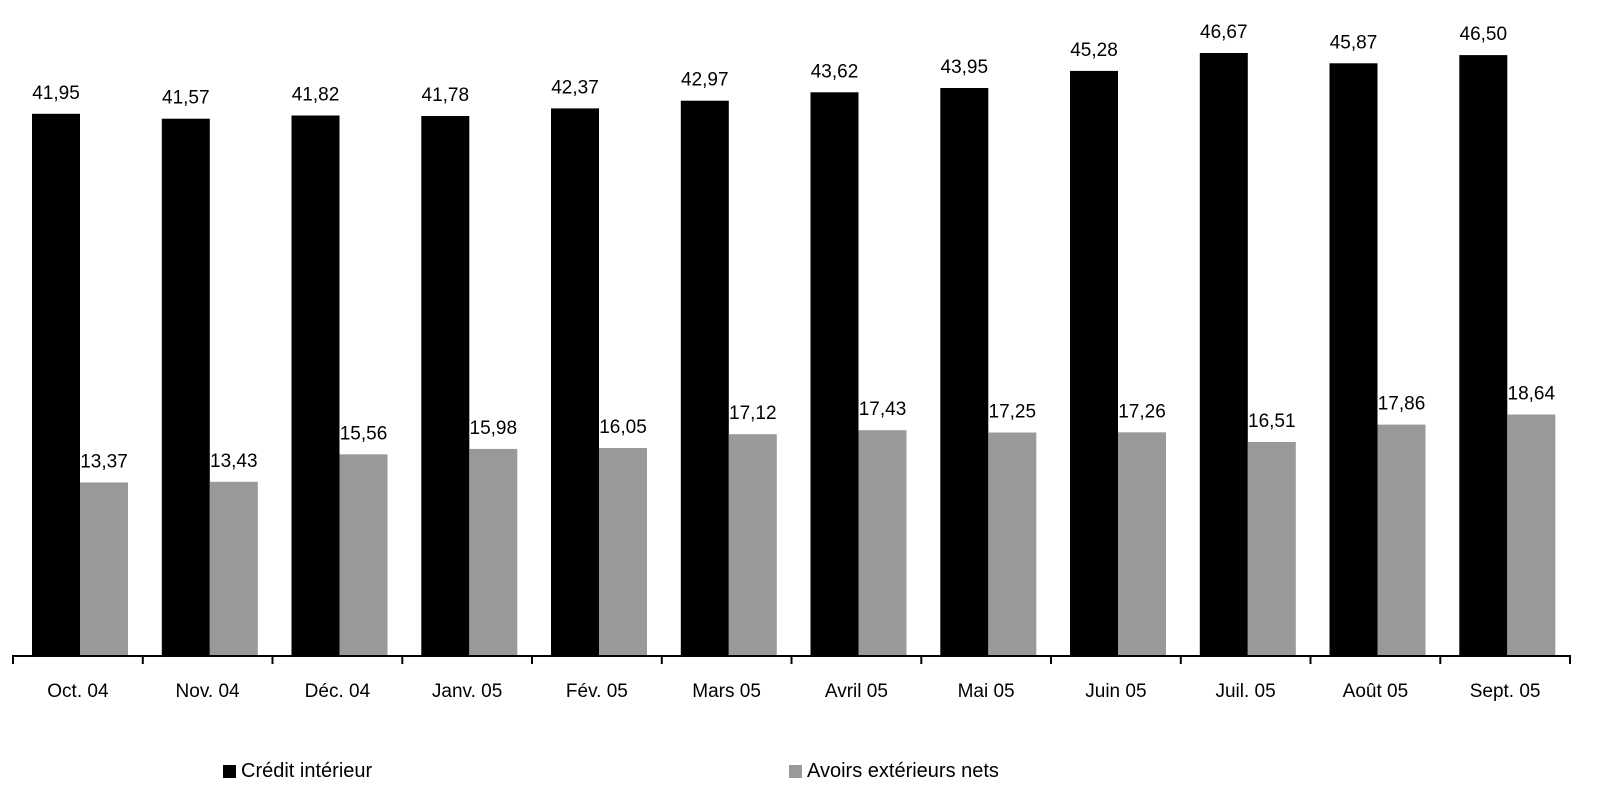 This screenshot has height=797, width=1597. Describe the element at coordinates (56, 93) in the screenshot. I see `value-label-series-1-1: 41,95` at that location.